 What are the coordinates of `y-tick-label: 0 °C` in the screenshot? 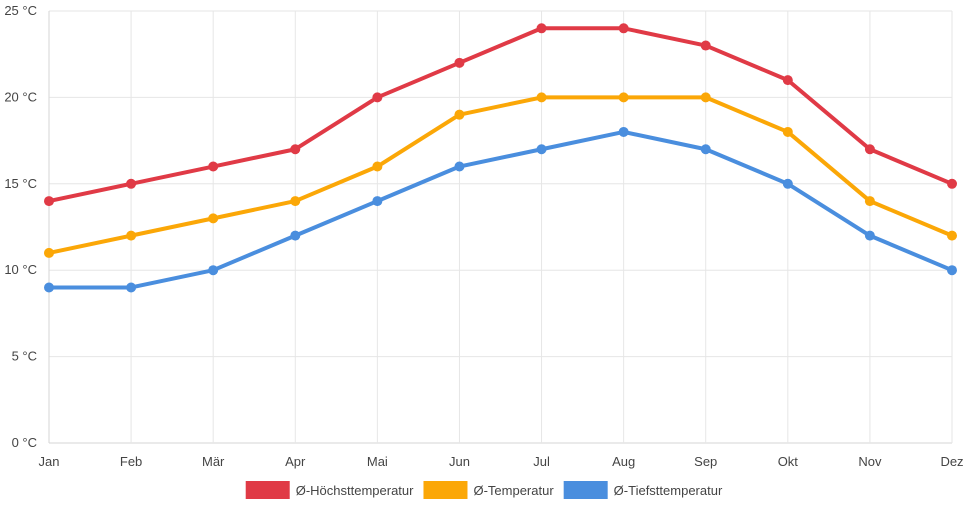 It's located at (24, 442).